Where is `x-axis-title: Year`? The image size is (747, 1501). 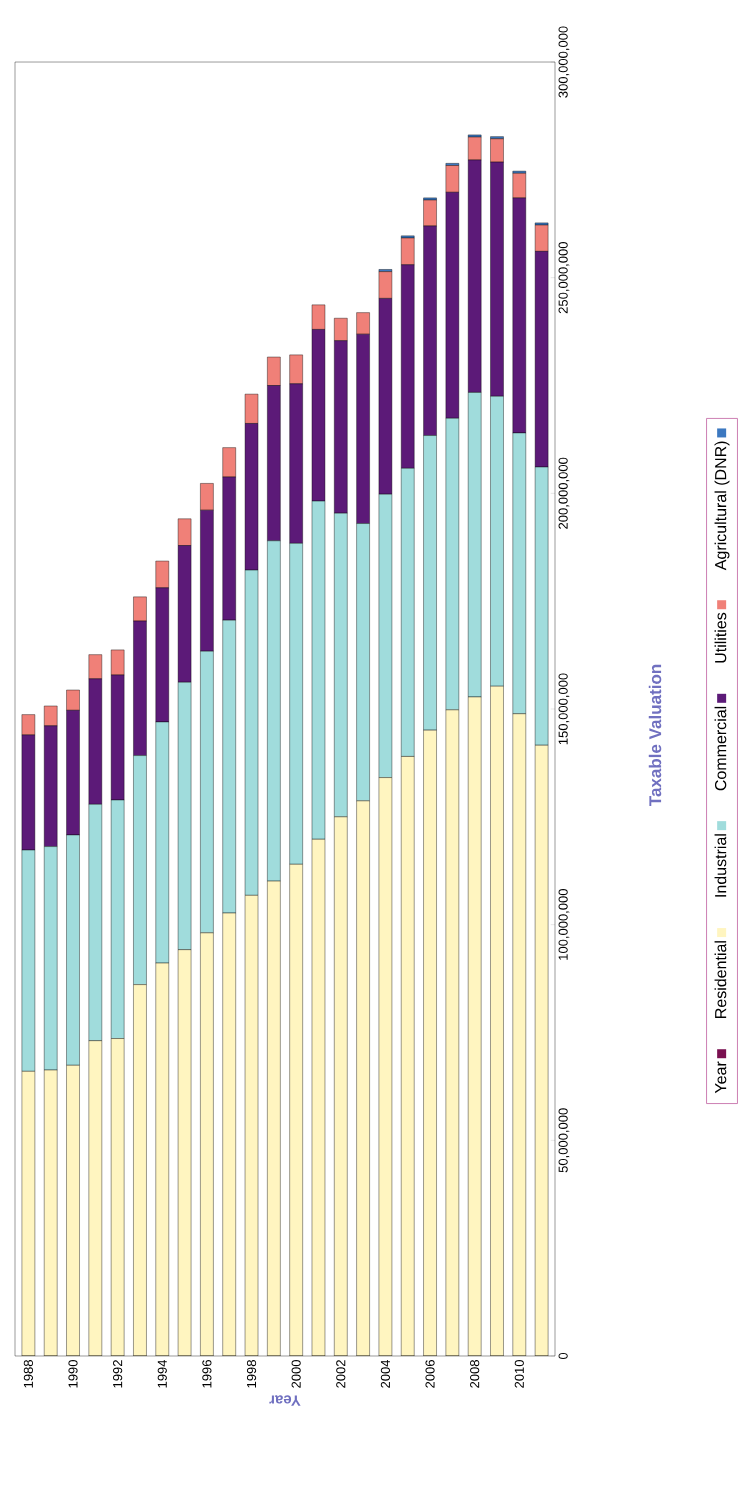 x-axis-title: Year is located at coordinates (285, 1400).